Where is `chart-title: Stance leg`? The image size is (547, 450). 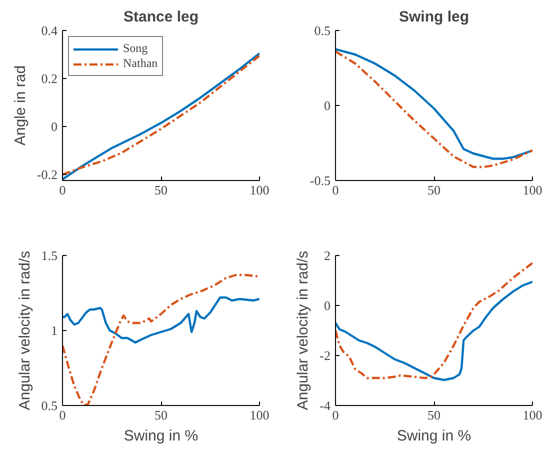 chart-title: Stance leg is located at coordinates (161, 17).